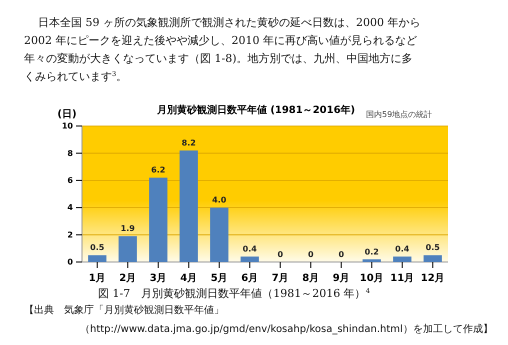  I want to click on data-label: 6.2, so click(158, 170).